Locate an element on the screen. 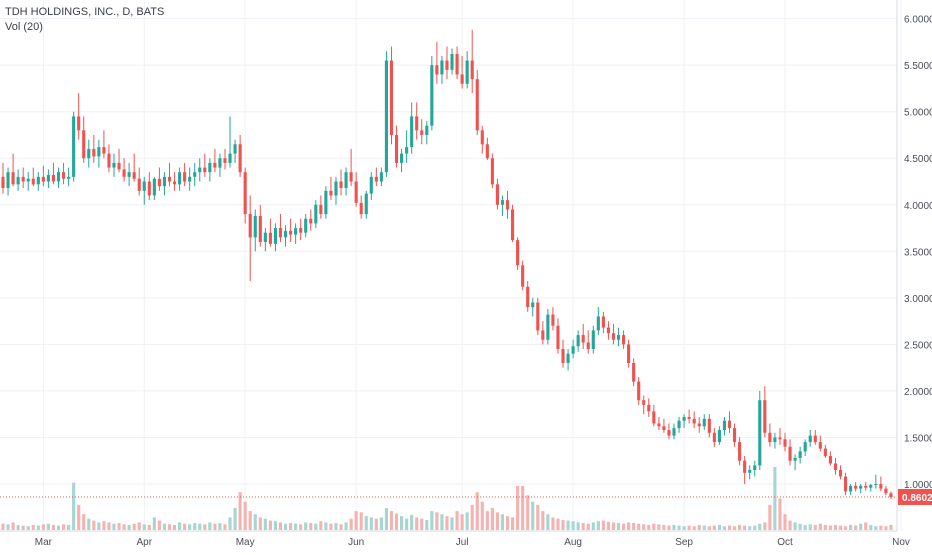 This screenshot has height=555, width=932. last-price-badge is located at coordinates (915, 496).